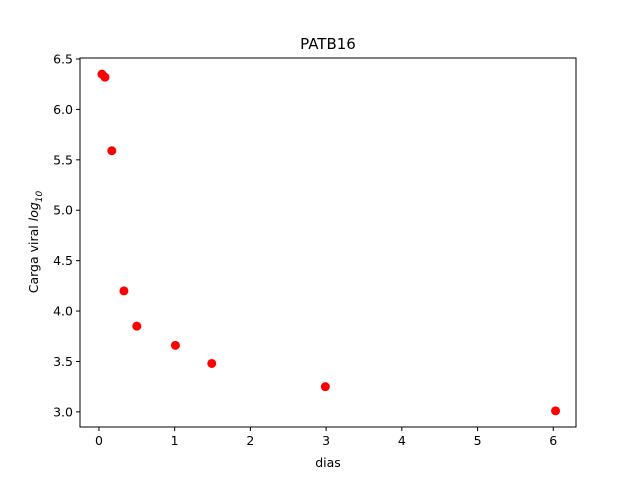 The height and width of the screenshot is (480, 640). What do you see at coordinates (63, 311) in the screenshot?
I see `y-tick-label: 4.0` at bounding box center [63, 311].